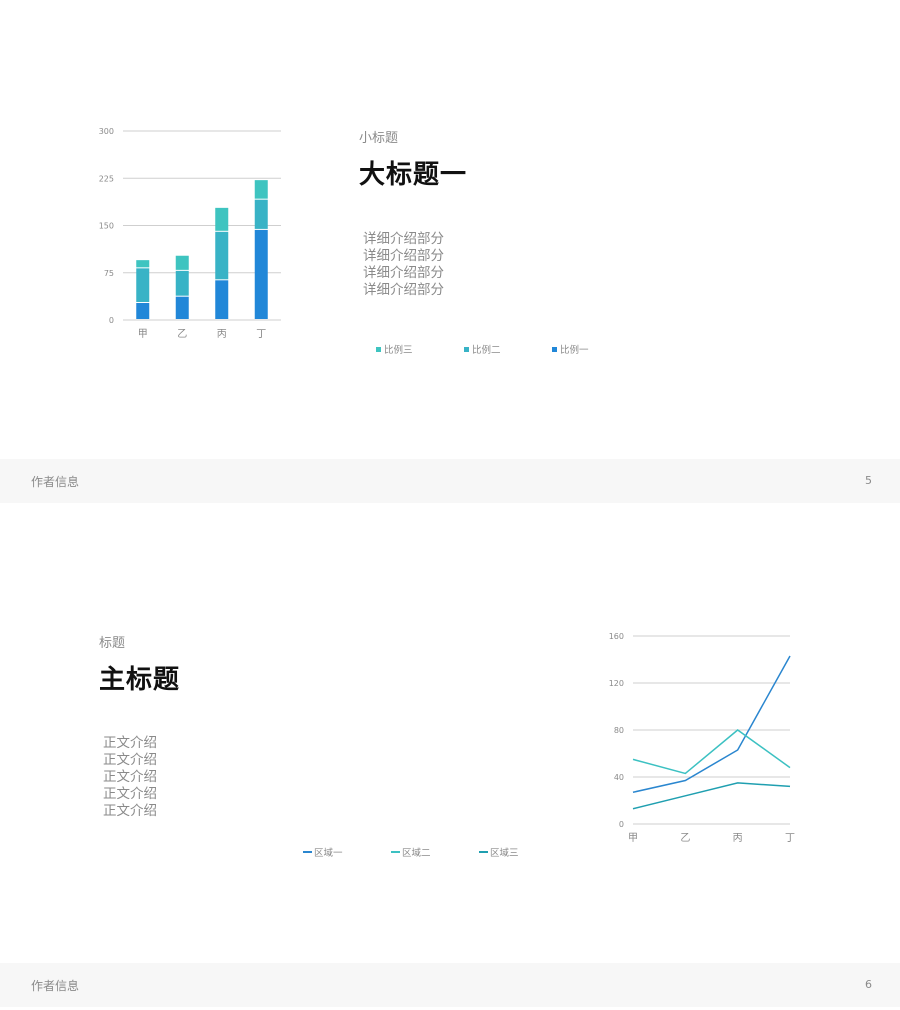 Image resolution: width=900 pixels, height=1010 pixels. I want to click on legend-label: 区域三, so click(504, 853).